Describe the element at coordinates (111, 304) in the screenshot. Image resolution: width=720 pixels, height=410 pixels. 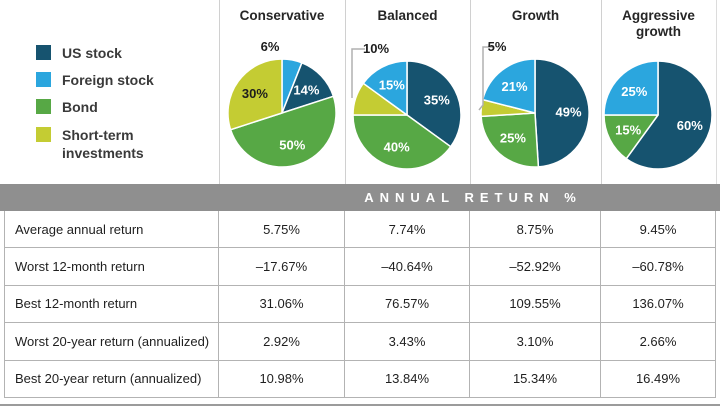
I see `table-row-label: Best 12-month return` at that location.